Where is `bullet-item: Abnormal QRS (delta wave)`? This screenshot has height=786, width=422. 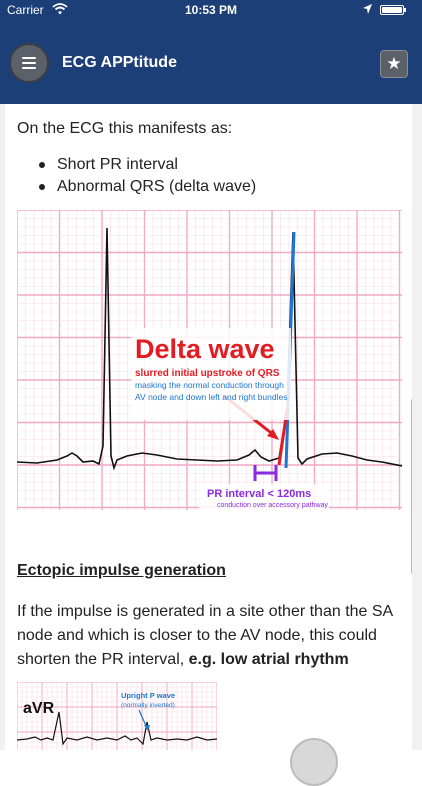 bullet-item: Abnormal QRS (delta wave) is located at coordinates (136, 187).